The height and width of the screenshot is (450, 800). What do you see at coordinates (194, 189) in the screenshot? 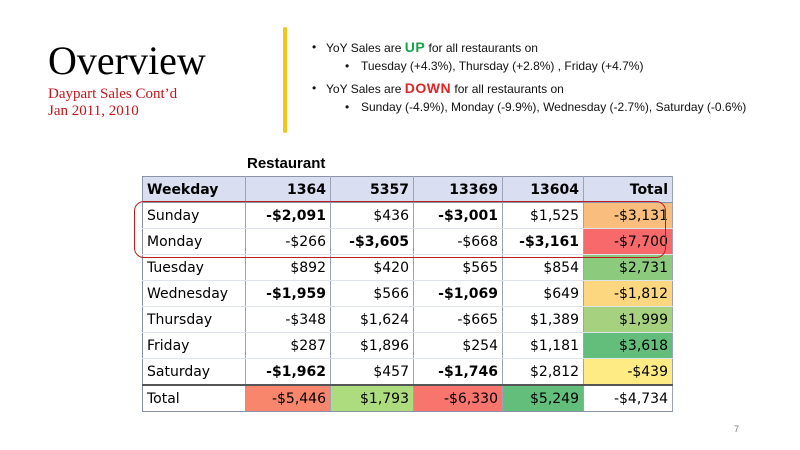
I see `header-weekday: Weekday` at bounding box center [194, 189].